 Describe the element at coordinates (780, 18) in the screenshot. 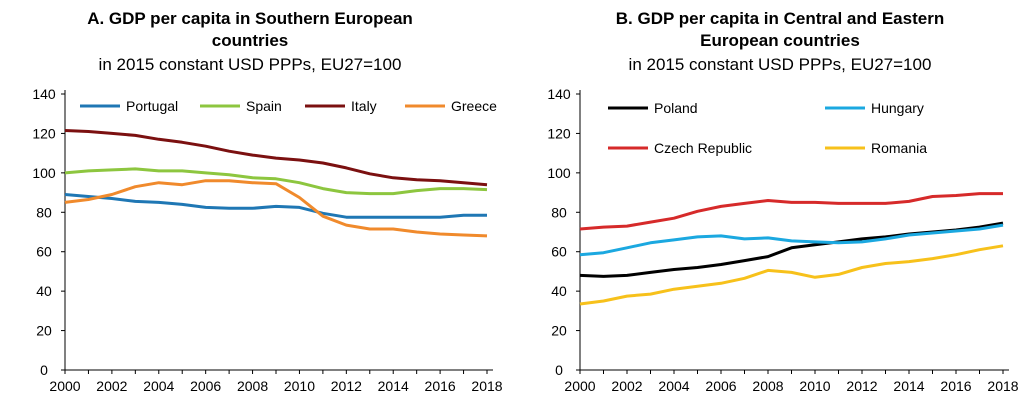

I see `chart-title-line-1: B. GDP per capita in Central and Eastern` at that location.